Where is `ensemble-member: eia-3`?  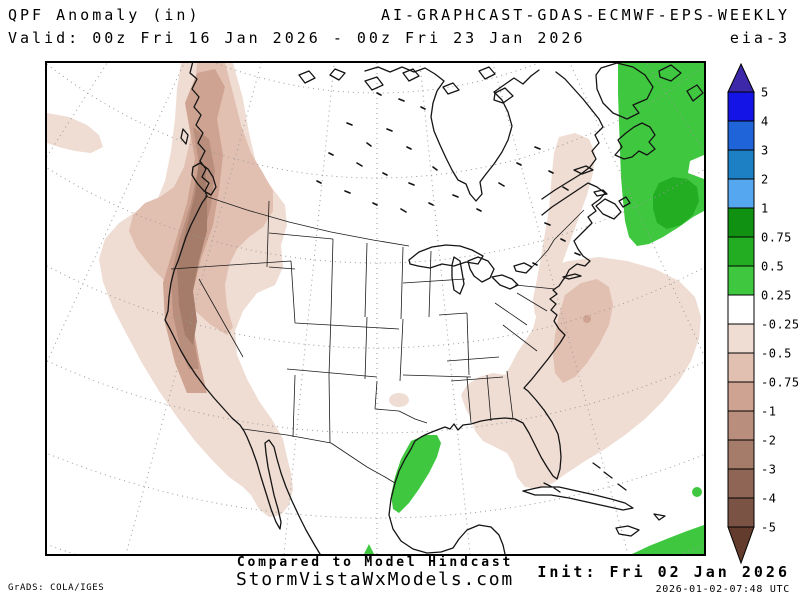 ensemble-member: eia-3 is located at coordinates (759, 38).